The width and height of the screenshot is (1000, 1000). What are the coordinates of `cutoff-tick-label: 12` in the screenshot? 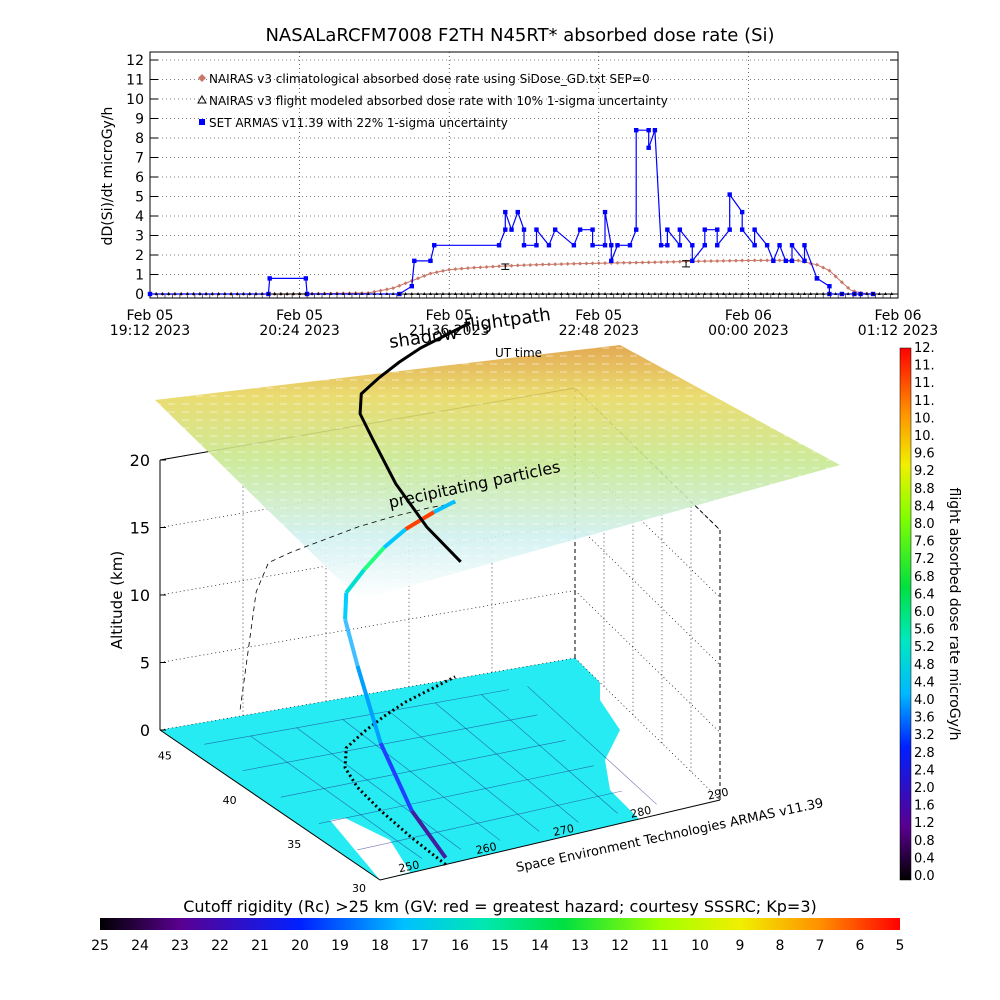 It's located at (620, 946).